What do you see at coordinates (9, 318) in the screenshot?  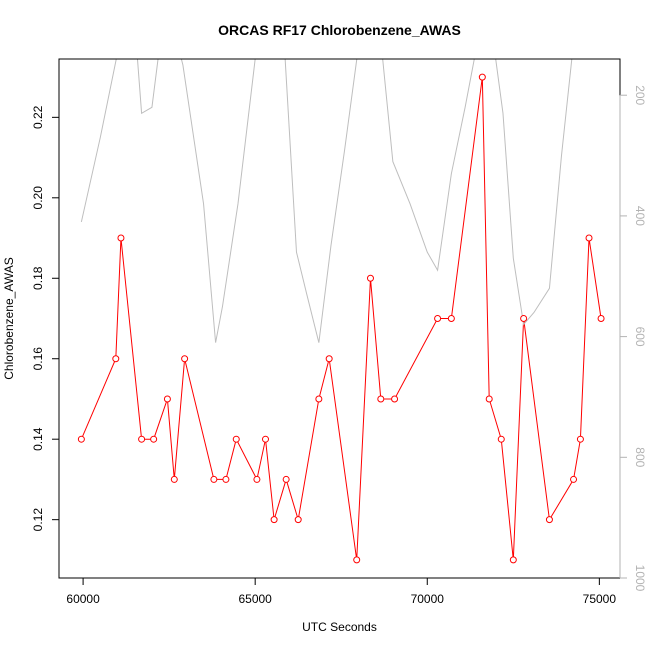 I see `y-axis-label: Chlorobenzene_AWAS` at bounding box center [9, 318].